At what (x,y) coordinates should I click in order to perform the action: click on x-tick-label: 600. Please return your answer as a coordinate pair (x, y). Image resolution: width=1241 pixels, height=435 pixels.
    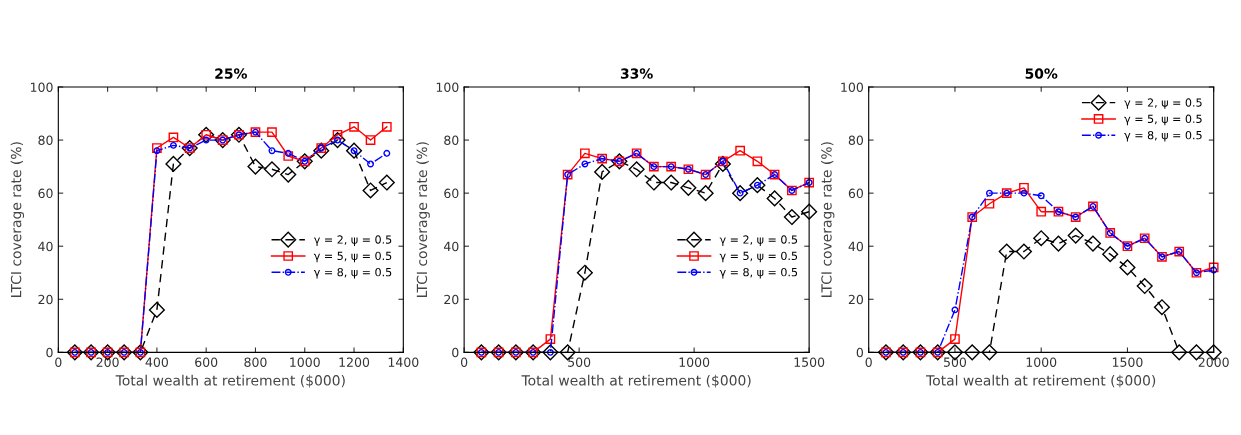
    Looking at the image, I should click on (206, 362).